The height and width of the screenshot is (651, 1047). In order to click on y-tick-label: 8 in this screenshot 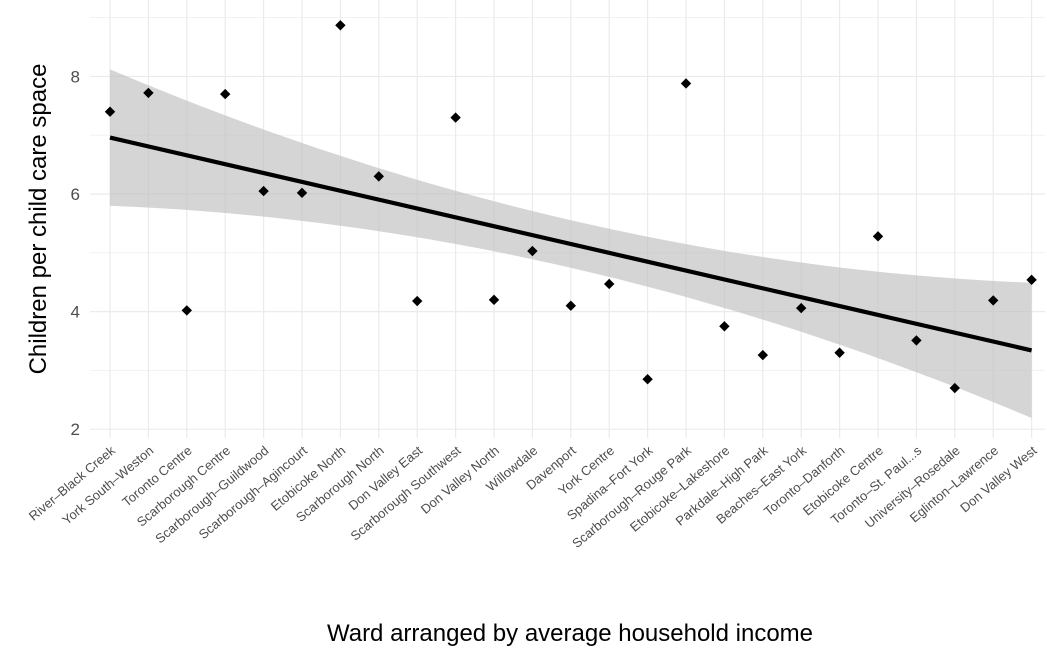, I will do `click(75, 76)`.